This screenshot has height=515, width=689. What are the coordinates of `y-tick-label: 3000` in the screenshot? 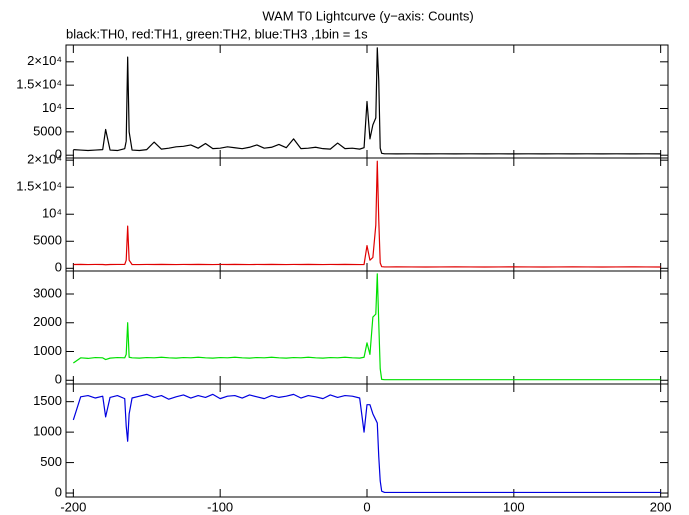 It's located at (47, 292).